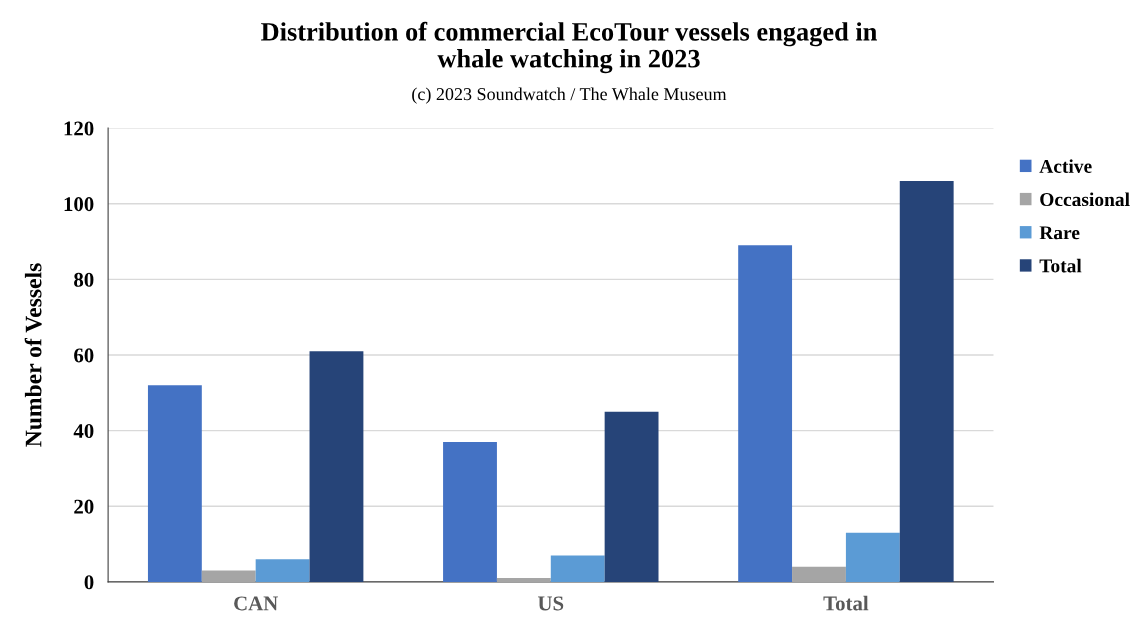 This screenshot has width=1138, height=625. I want to click on legend-label: Active, so click(1065, 166).